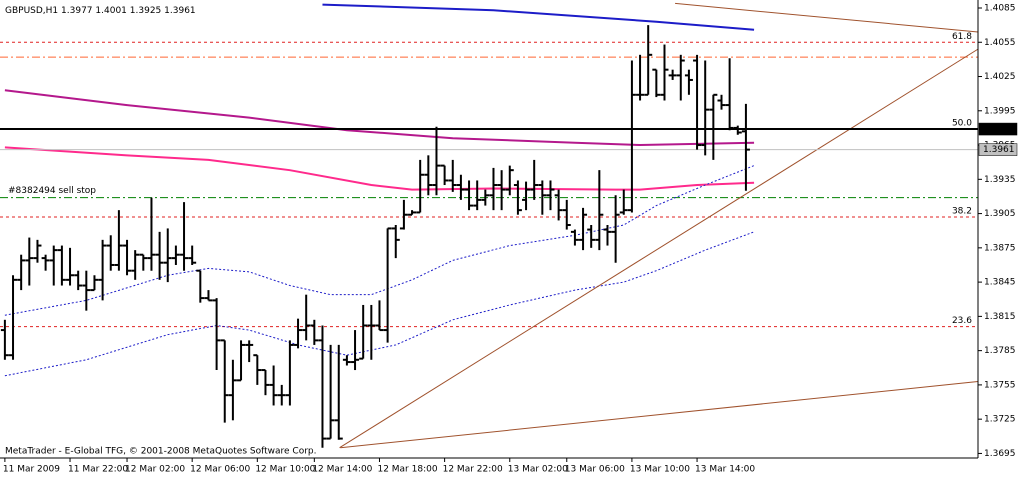 Image resolution: width=1018 pixels, height=478 pixels. What do you see at coordinates (1000, 8) in the screenshot?
I see `y-tick-label: 1.4085` at bounding box center [1000, 8].